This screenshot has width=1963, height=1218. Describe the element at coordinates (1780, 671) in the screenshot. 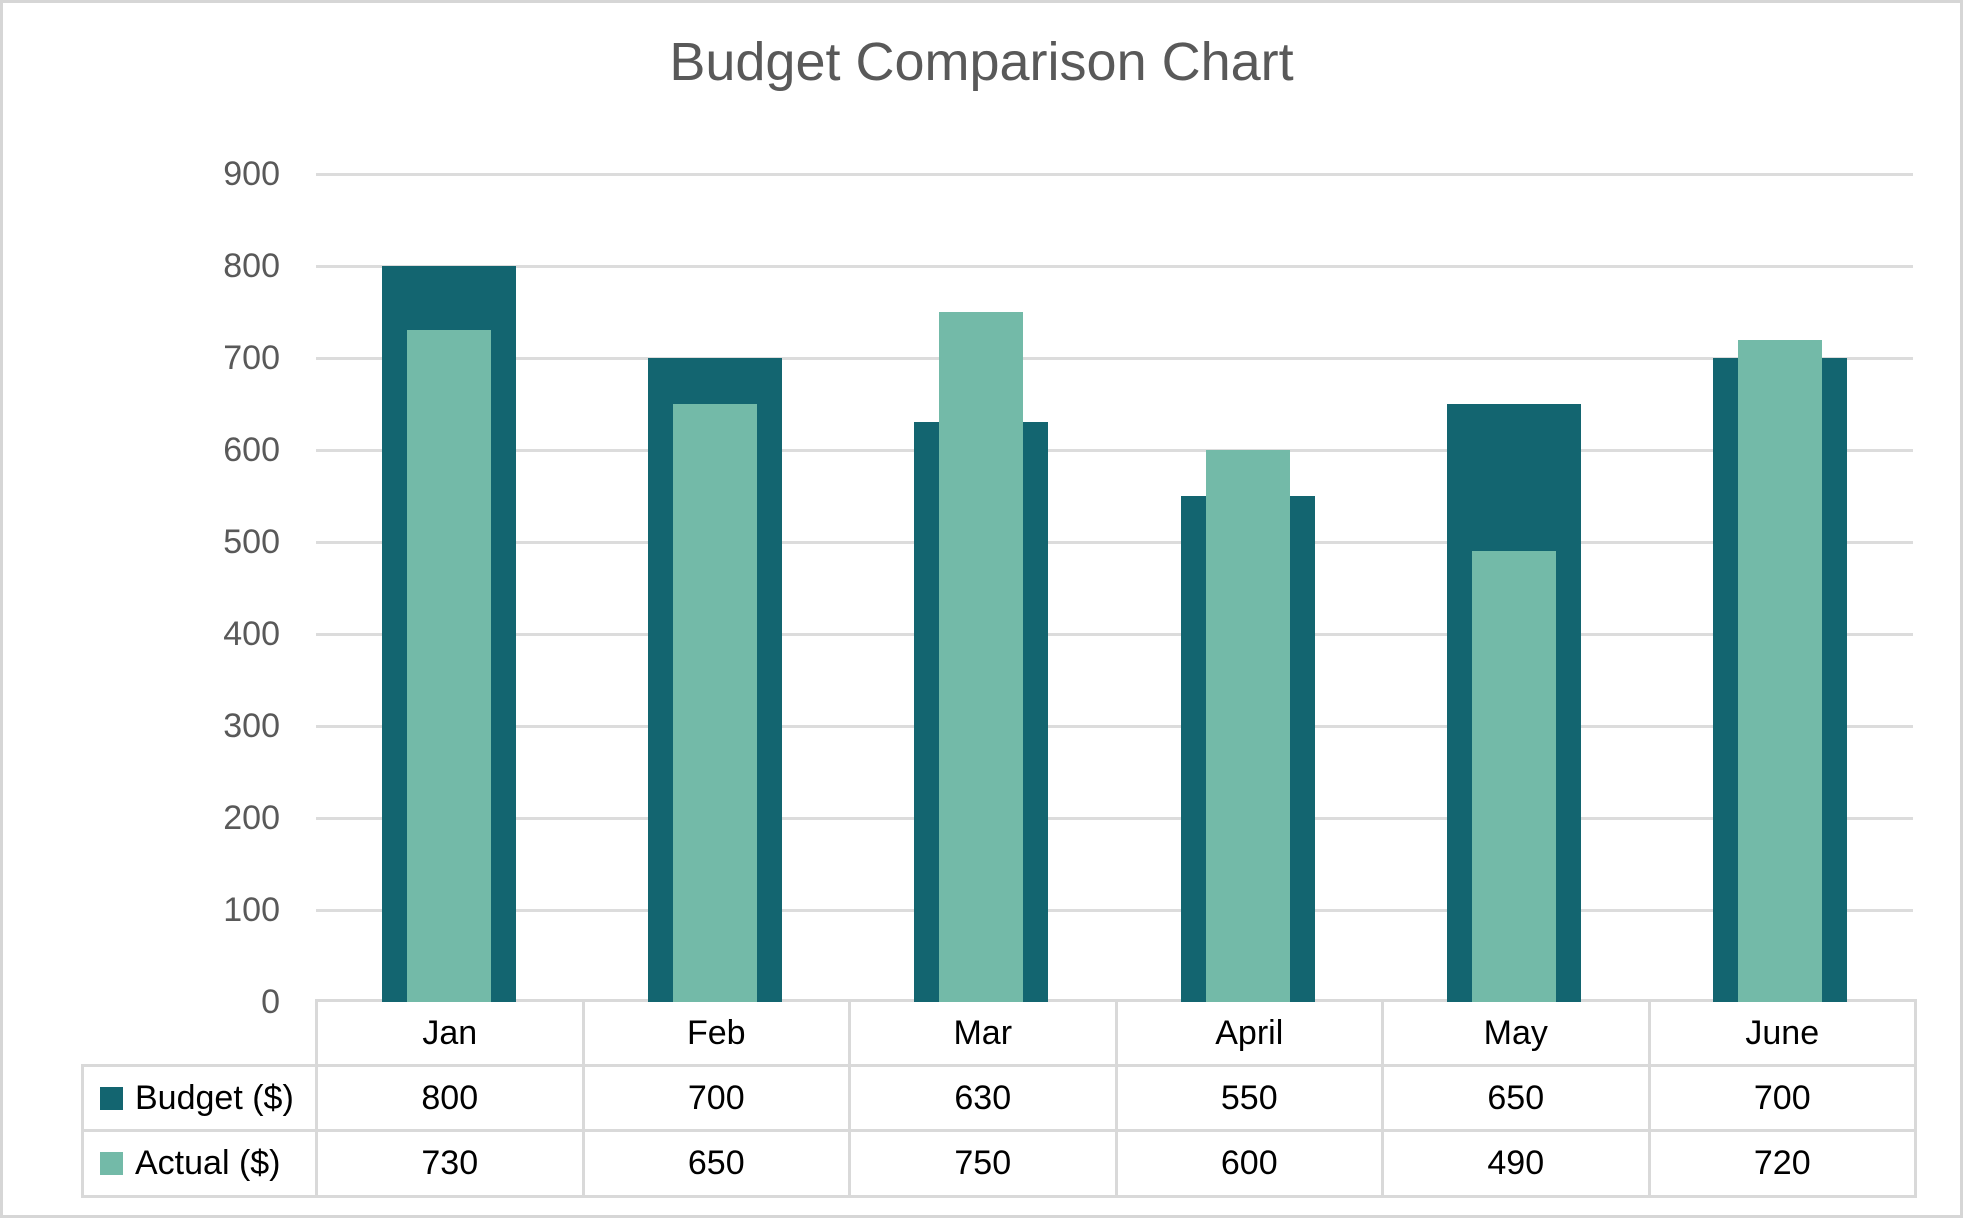

I see `actual-bar-june` at that location.